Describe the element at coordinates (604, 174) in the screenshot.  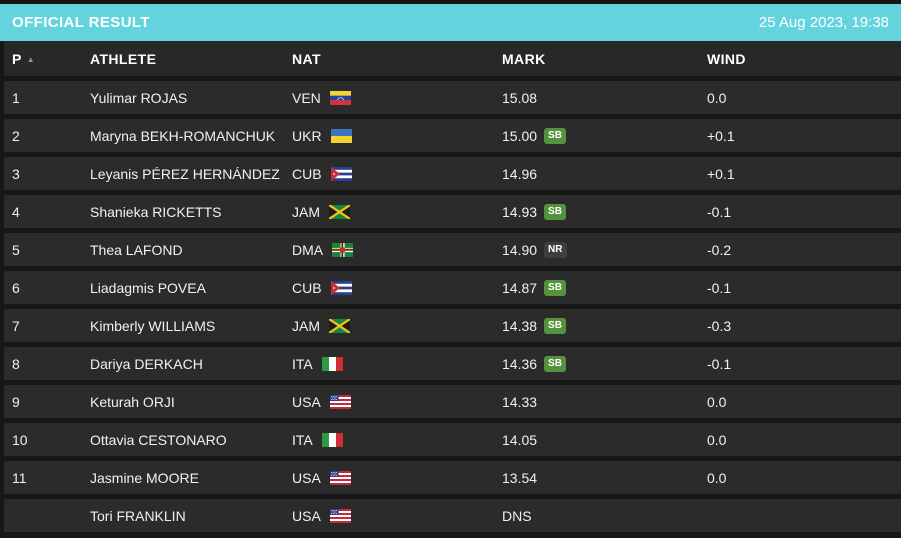
I see `mark-cell: 14.96` at that location.